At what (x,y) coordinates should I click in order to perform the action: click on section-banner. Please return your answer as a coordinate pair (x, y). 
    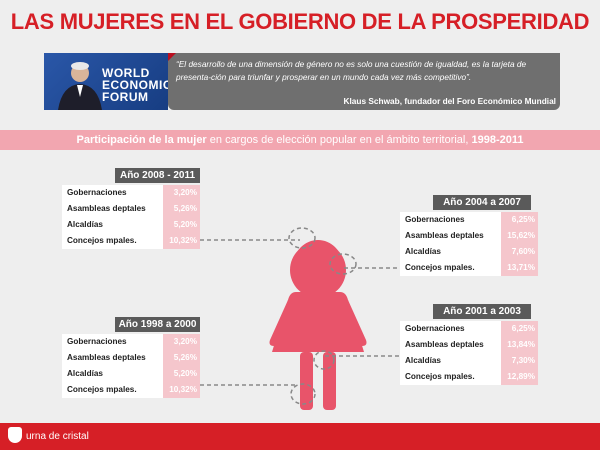
    Looking at the image, I should click on (300, 140).